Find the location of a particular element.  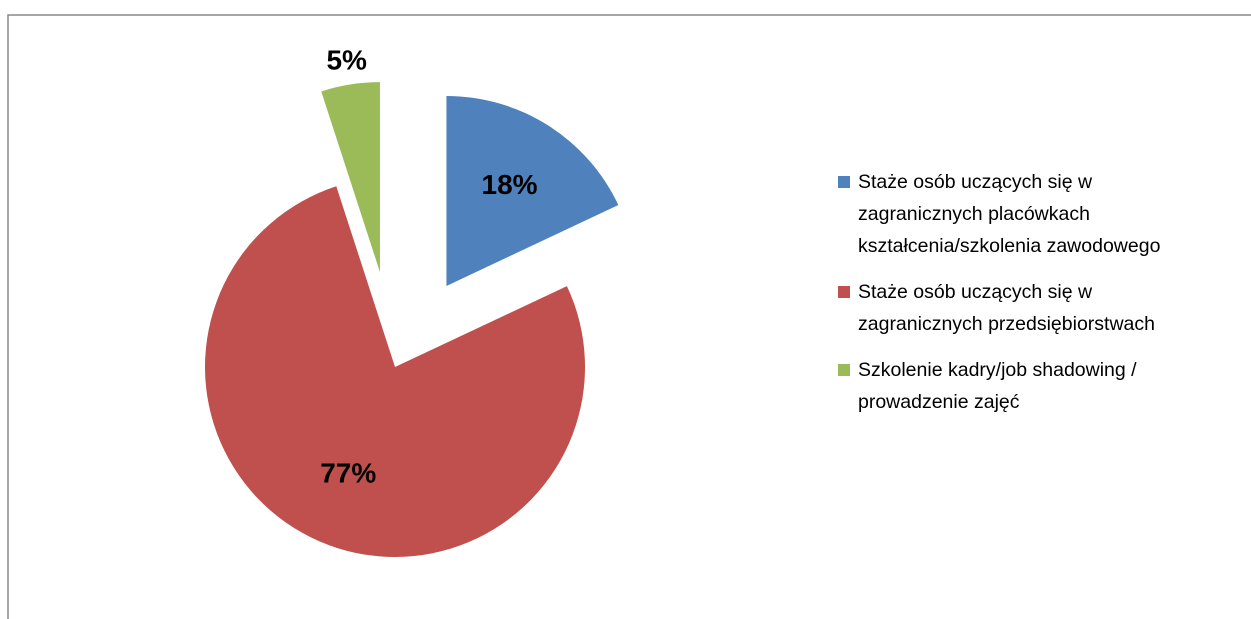

slice-label: 77% is located at coordinates (348, 473).